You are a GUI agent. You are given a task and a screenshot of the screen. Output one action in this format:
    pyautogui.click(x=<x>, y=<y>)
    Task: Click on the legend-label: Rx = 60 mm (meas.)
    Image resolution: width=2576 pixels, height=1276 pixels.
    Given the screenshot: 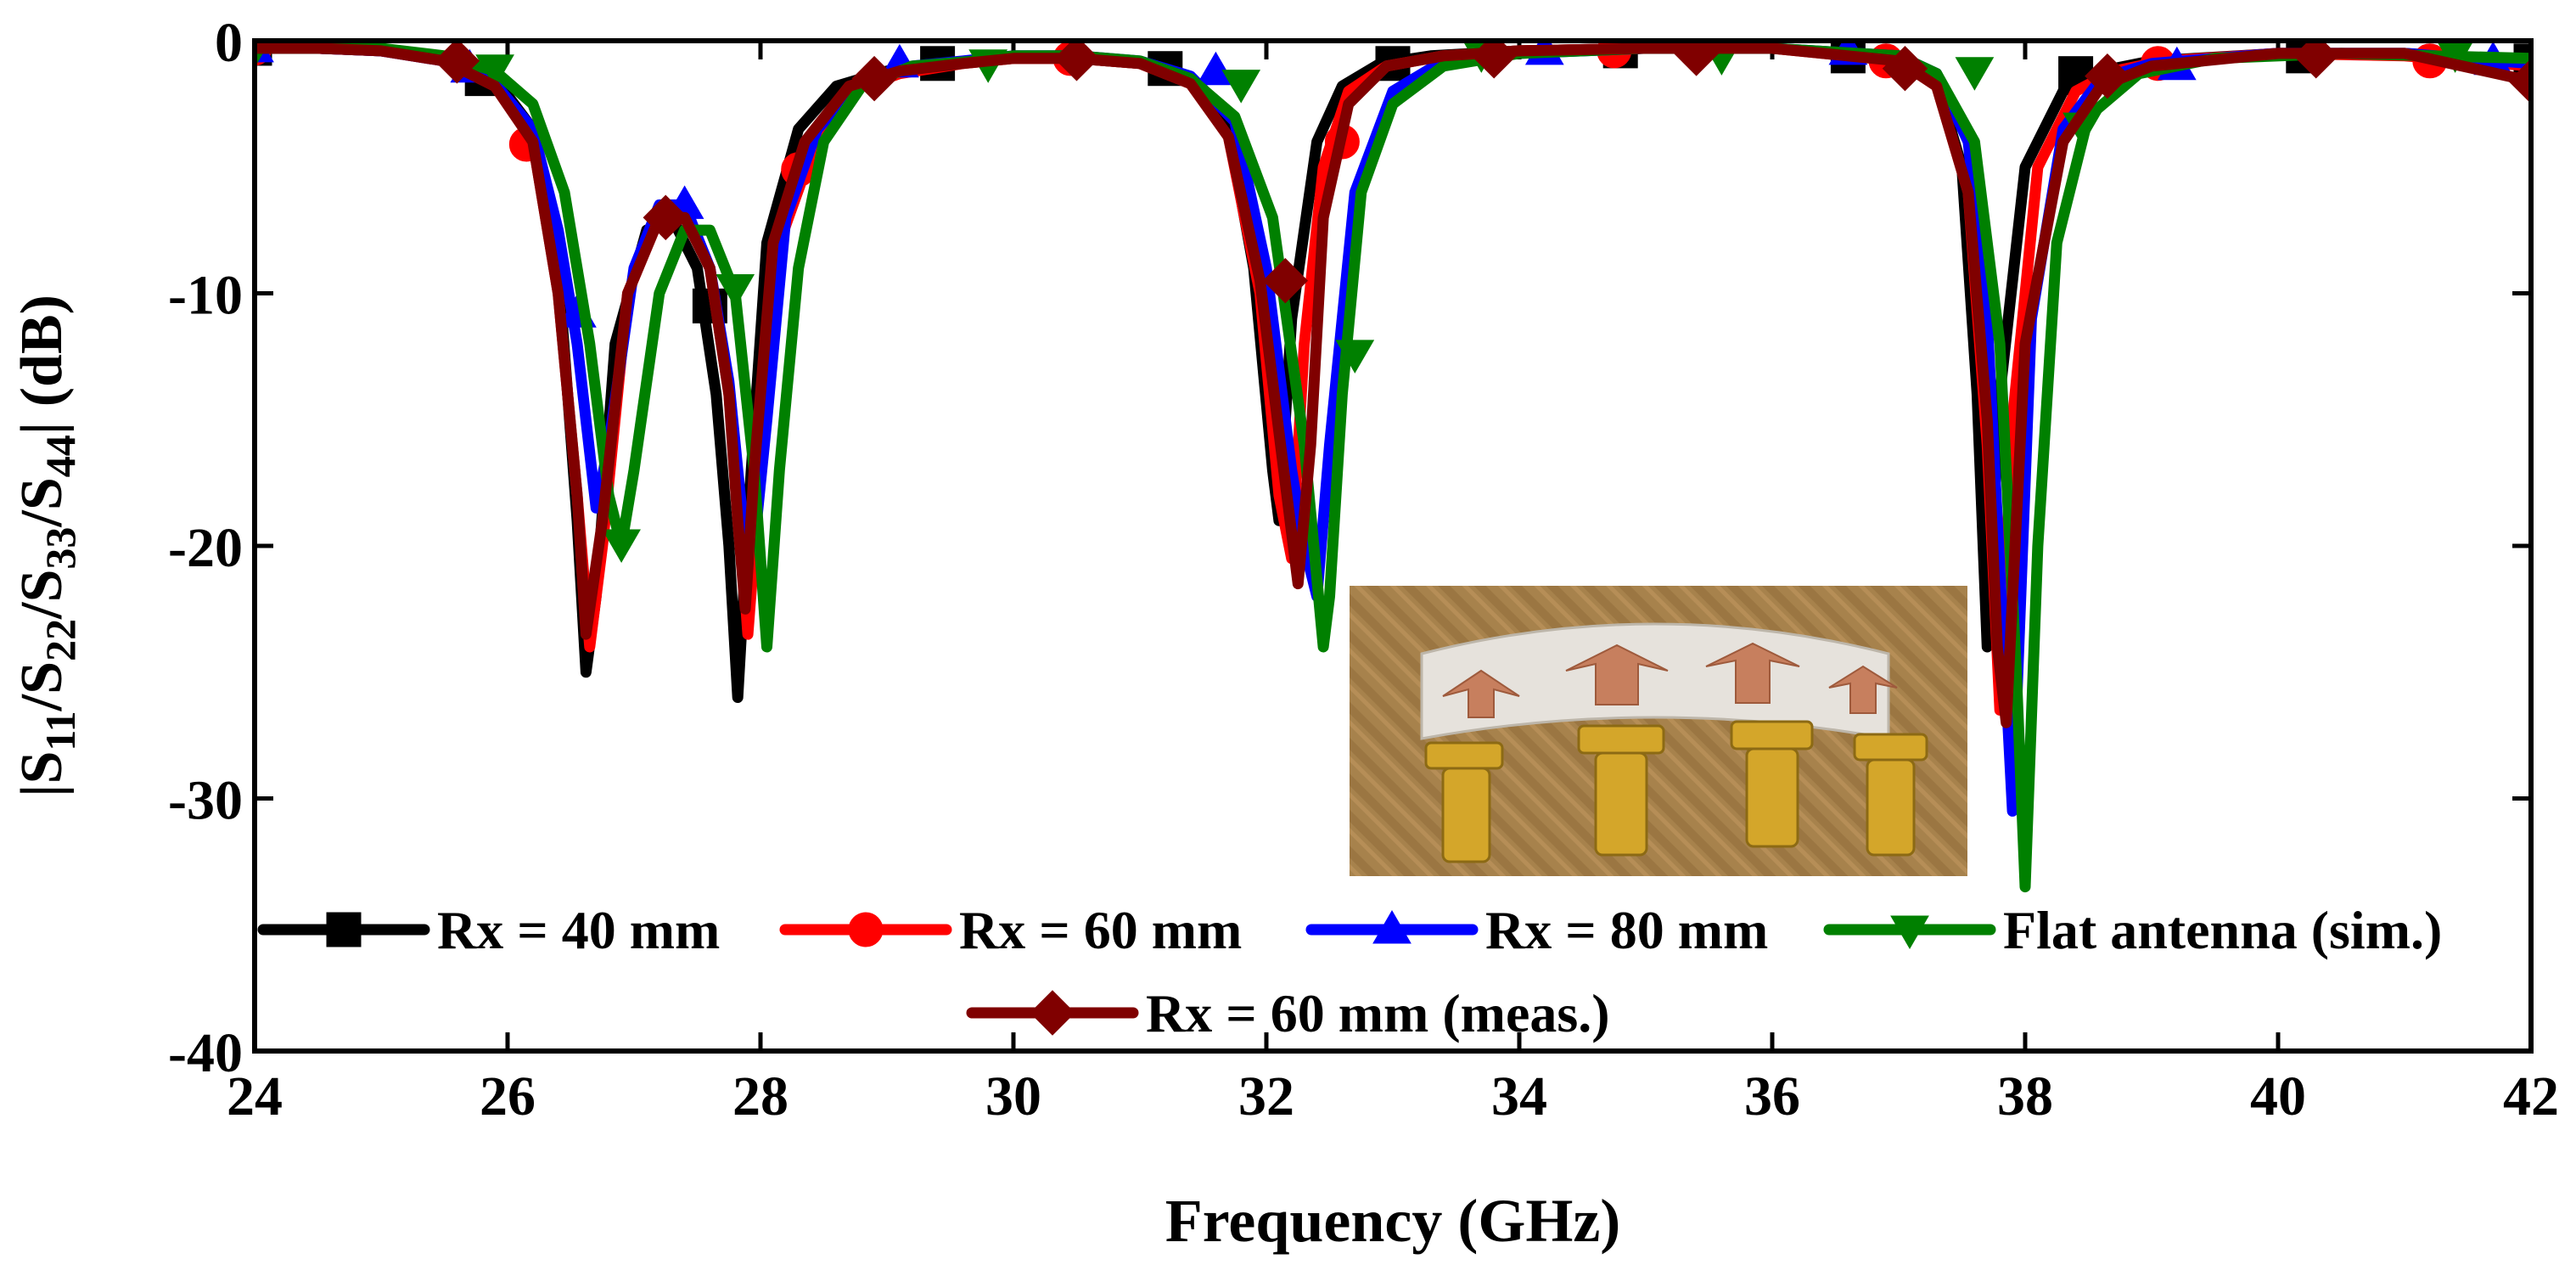 What is the action you would take?
    pyautogui.click(x=1378, y=1013)
    